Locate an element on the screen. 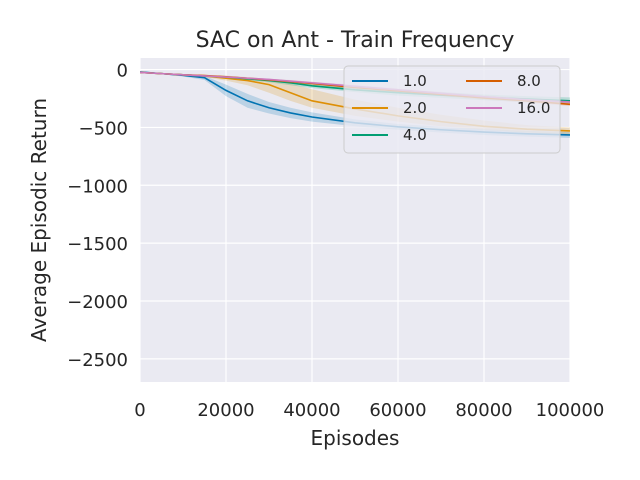  y-tick-label: −2500 is located at coordinates (97, 360).